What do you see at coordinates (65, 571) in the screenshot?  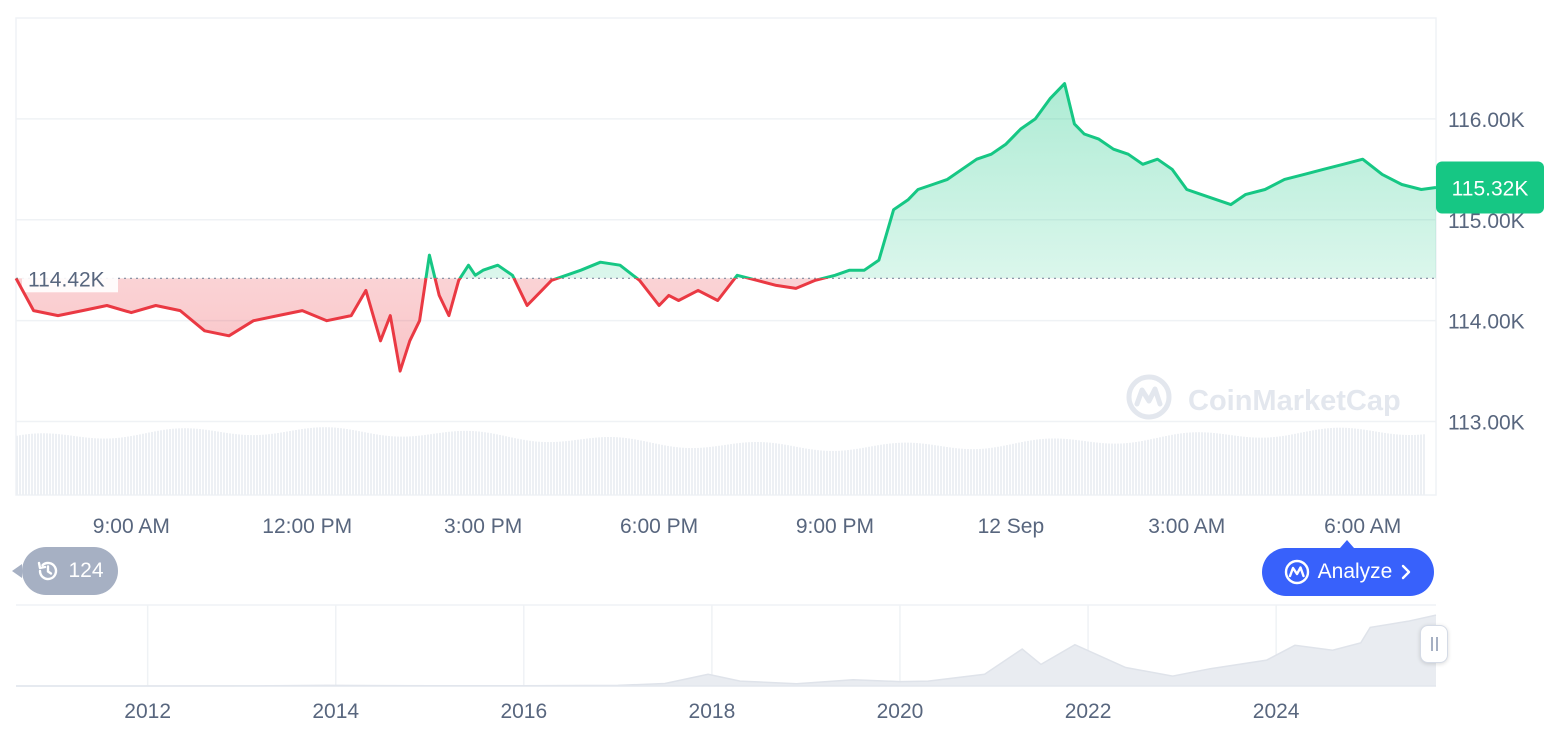 I see `history-button: 124` at bounding box center [65, 571].